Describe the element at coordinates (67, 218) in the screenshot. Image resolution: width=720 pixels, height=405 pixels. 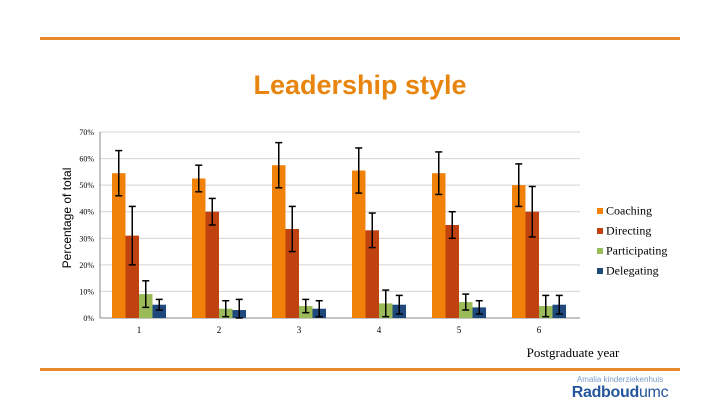
I see `y-axis-title: Percentage of total` at that location.